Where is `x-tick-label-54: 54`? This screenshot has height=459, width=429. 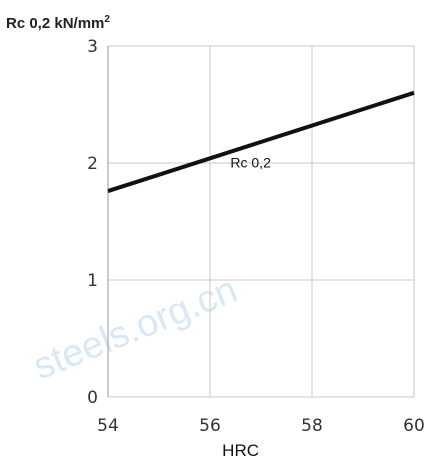
x-tick-label-54: 54 is located at coordinates (108, 426).